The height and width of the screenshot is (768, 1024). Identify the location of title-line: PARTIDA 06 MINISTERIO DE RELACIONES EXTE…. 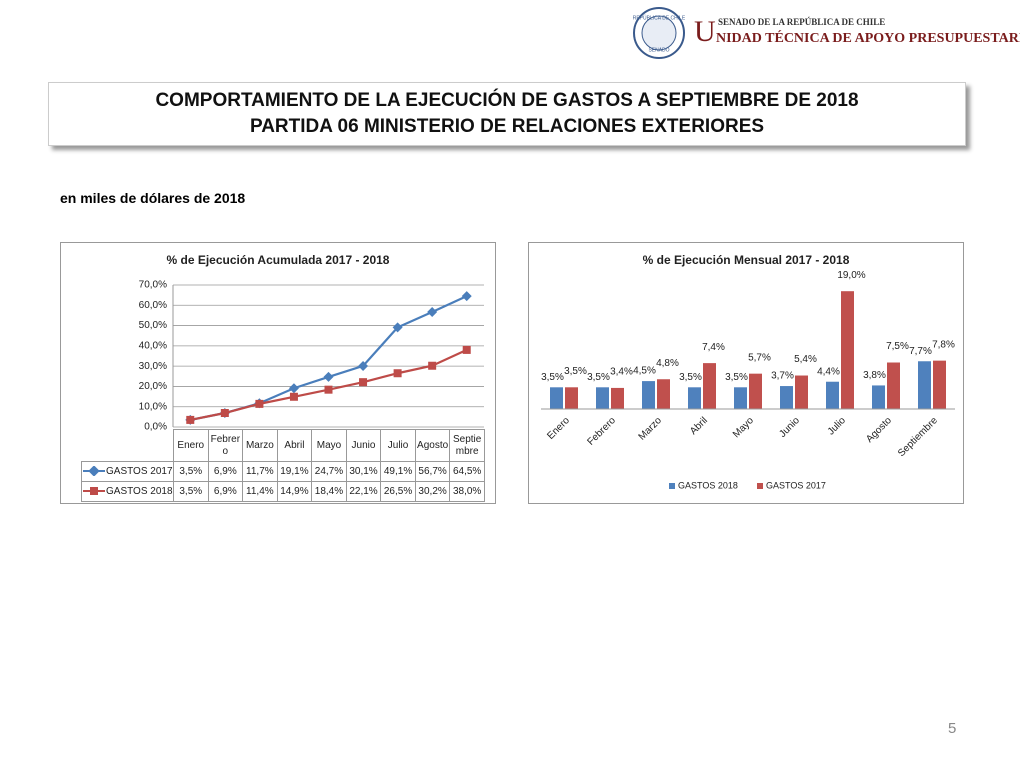
(507, 126).